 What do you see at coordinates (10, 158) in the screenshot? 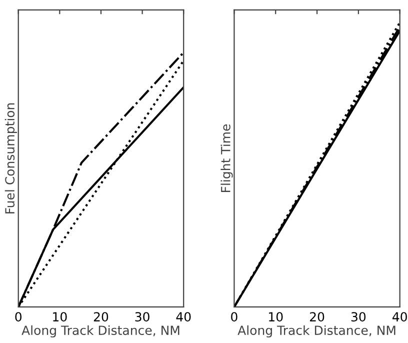
I see `y-axis-title: Fuel Consumption` at bounding box center [10, 158].